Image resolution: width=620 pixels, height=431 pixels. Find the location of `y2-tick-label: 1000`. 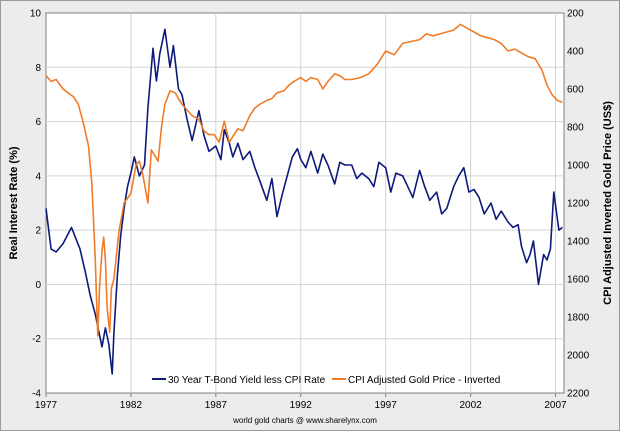

y2-tick-label: 1000 is located at coordinates (578, 166).